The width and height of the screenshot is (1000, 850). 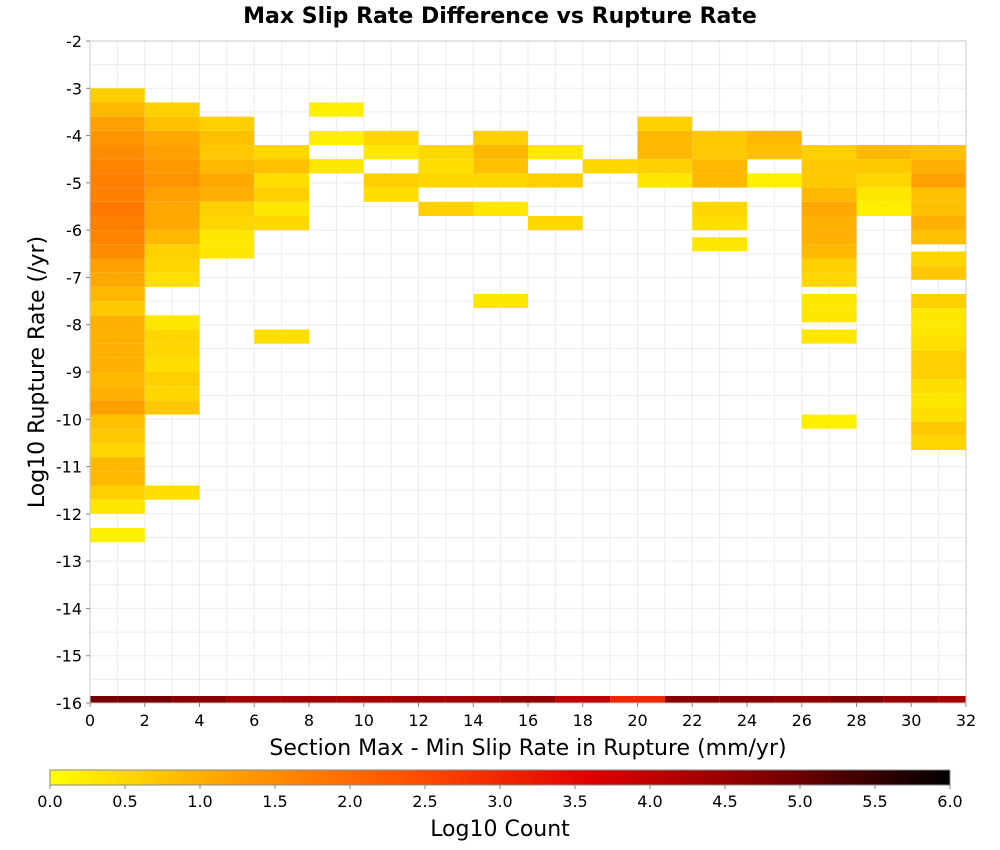 I want to click on y-tick-label: -3, so click(x=74, y=88).